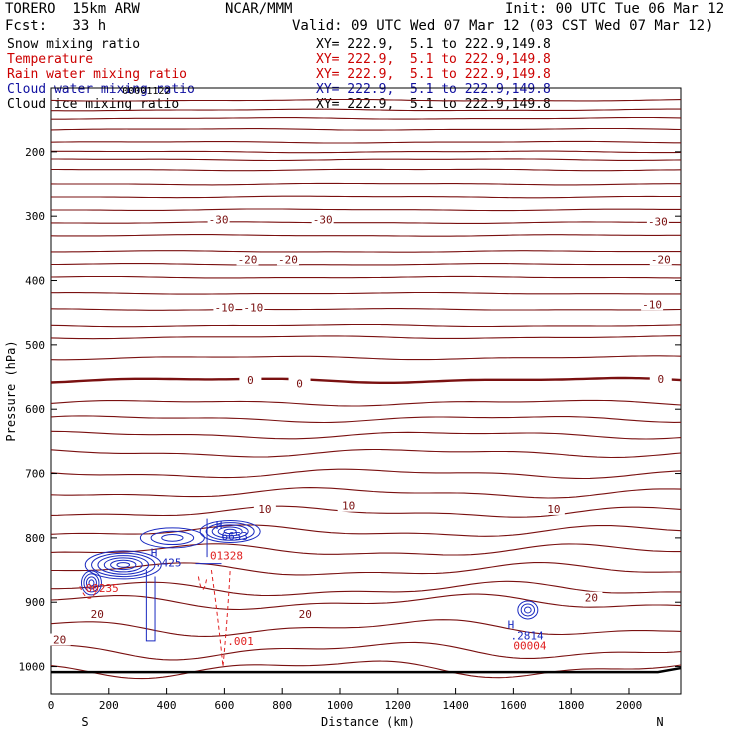 The width and height of the screenshot is (740, 740). I want to click on temperature-label-12: 10, so click(264, 509).